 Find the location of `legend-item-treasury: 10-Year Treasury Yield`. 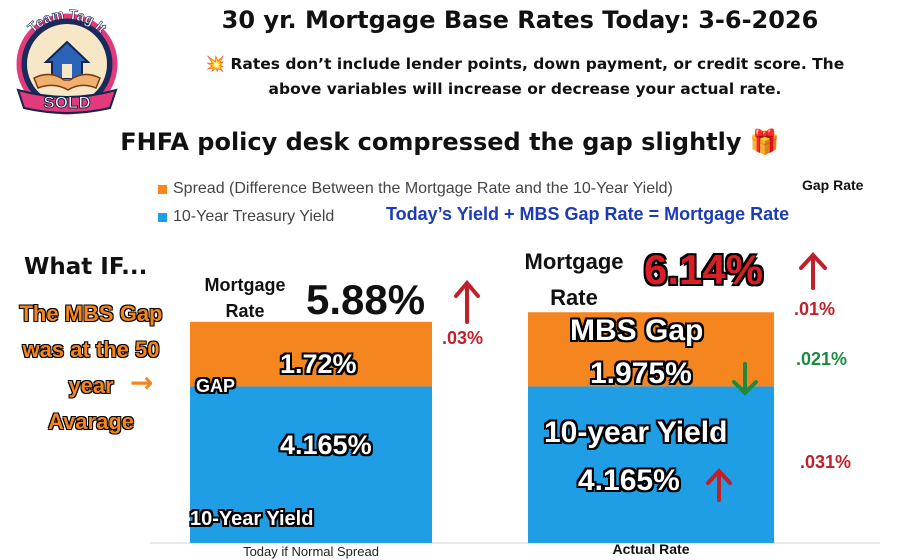

legend-item-treasury: 10-Year Treasury Yield is located at coordinates (246, 217).